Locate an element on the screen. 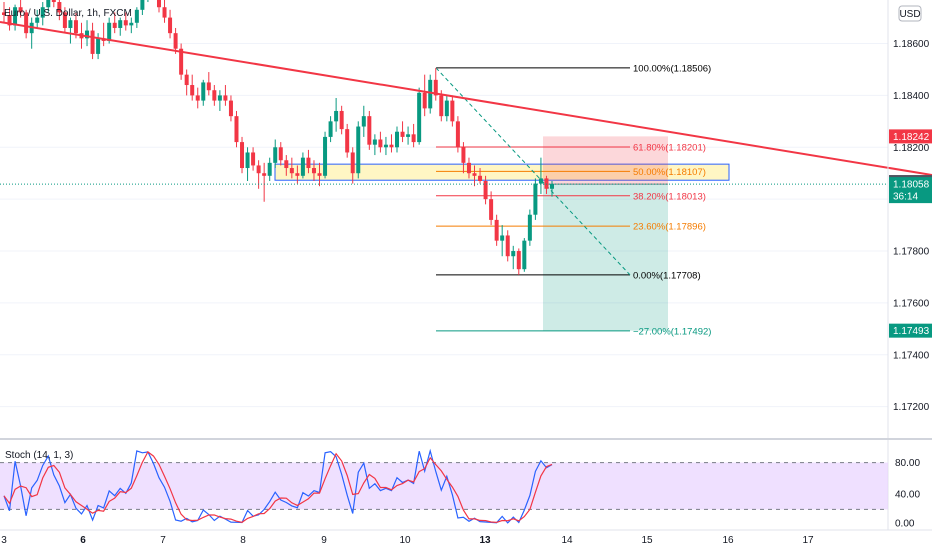 This screenshot has height=550, width=932. stoch-label: Stoch (14, 1, 3) is located at coordinates (39, 455).